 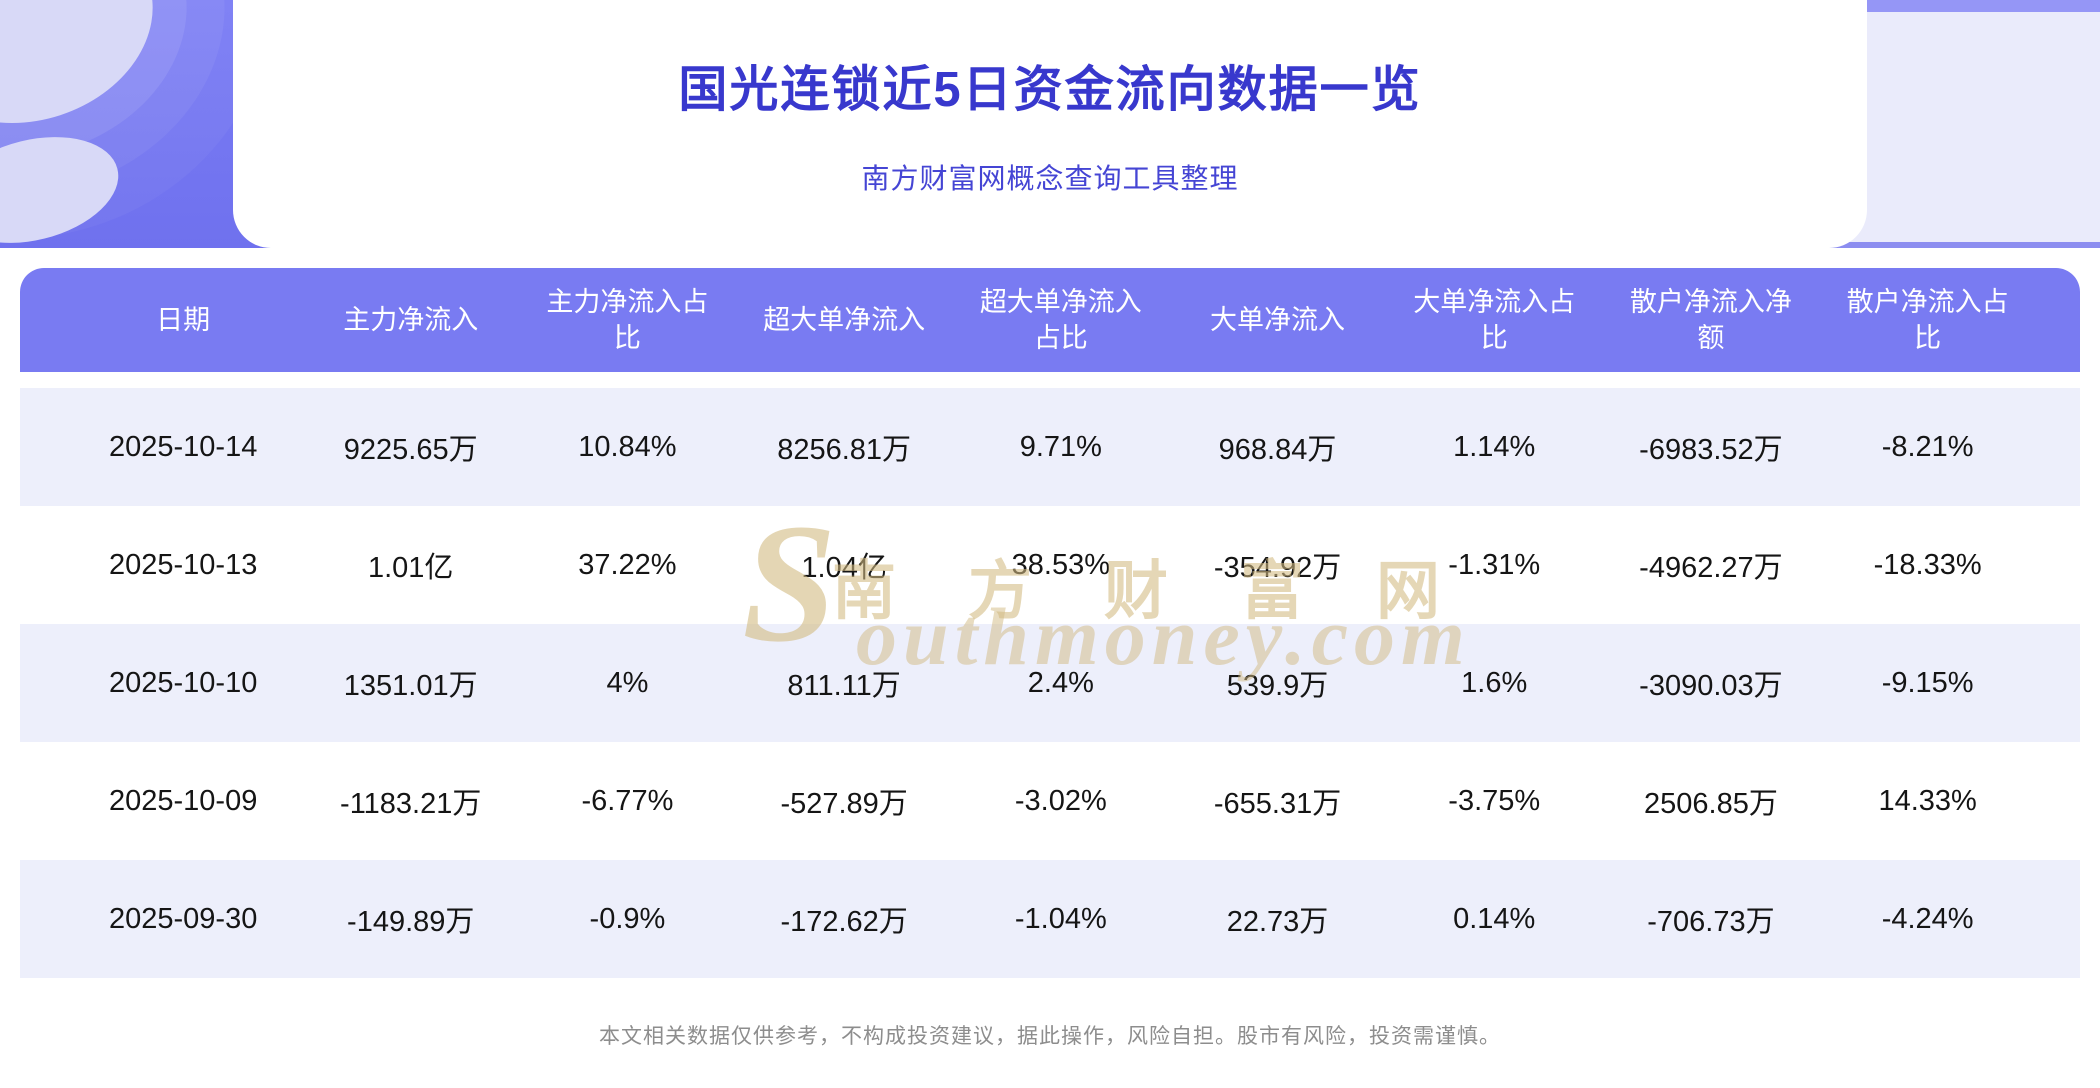 What do you see at coordinates (1710, 319) in the screenshot?
I see `col-header-retail-inflow: 散户净流入净额` at bounding box center [1710, 319].